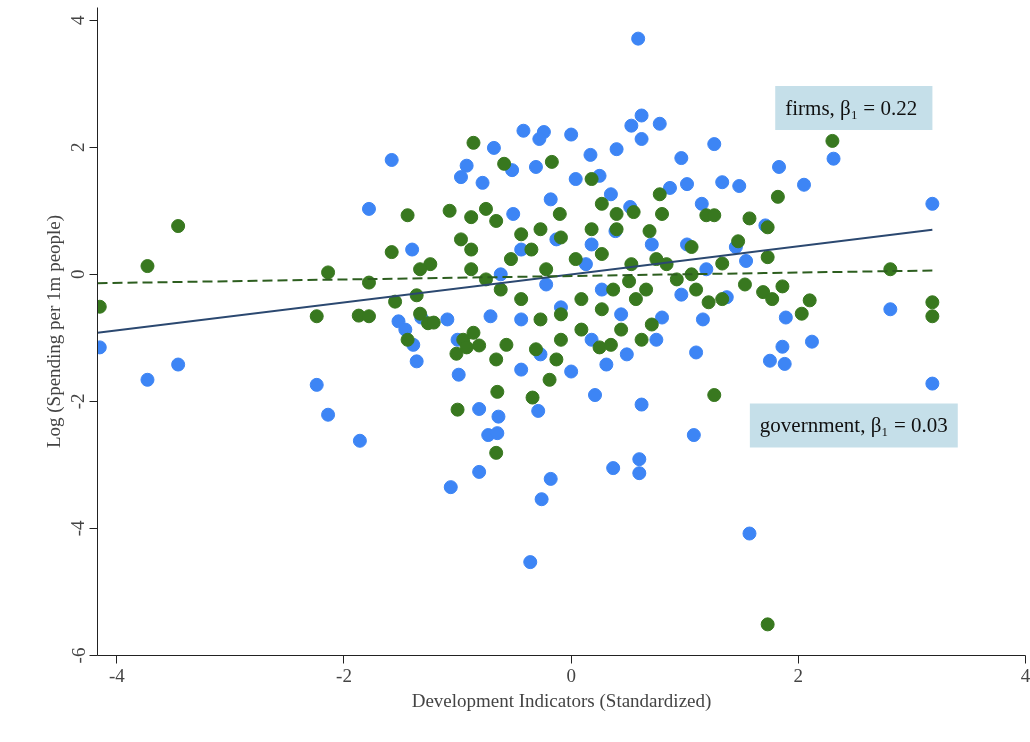 The height and width of the screenshot is (742, 1030). What do you see at coordinates (1025, 675) in the screenshot?
I see `x-tick-label: 4` at bounding box center [1025, 675].